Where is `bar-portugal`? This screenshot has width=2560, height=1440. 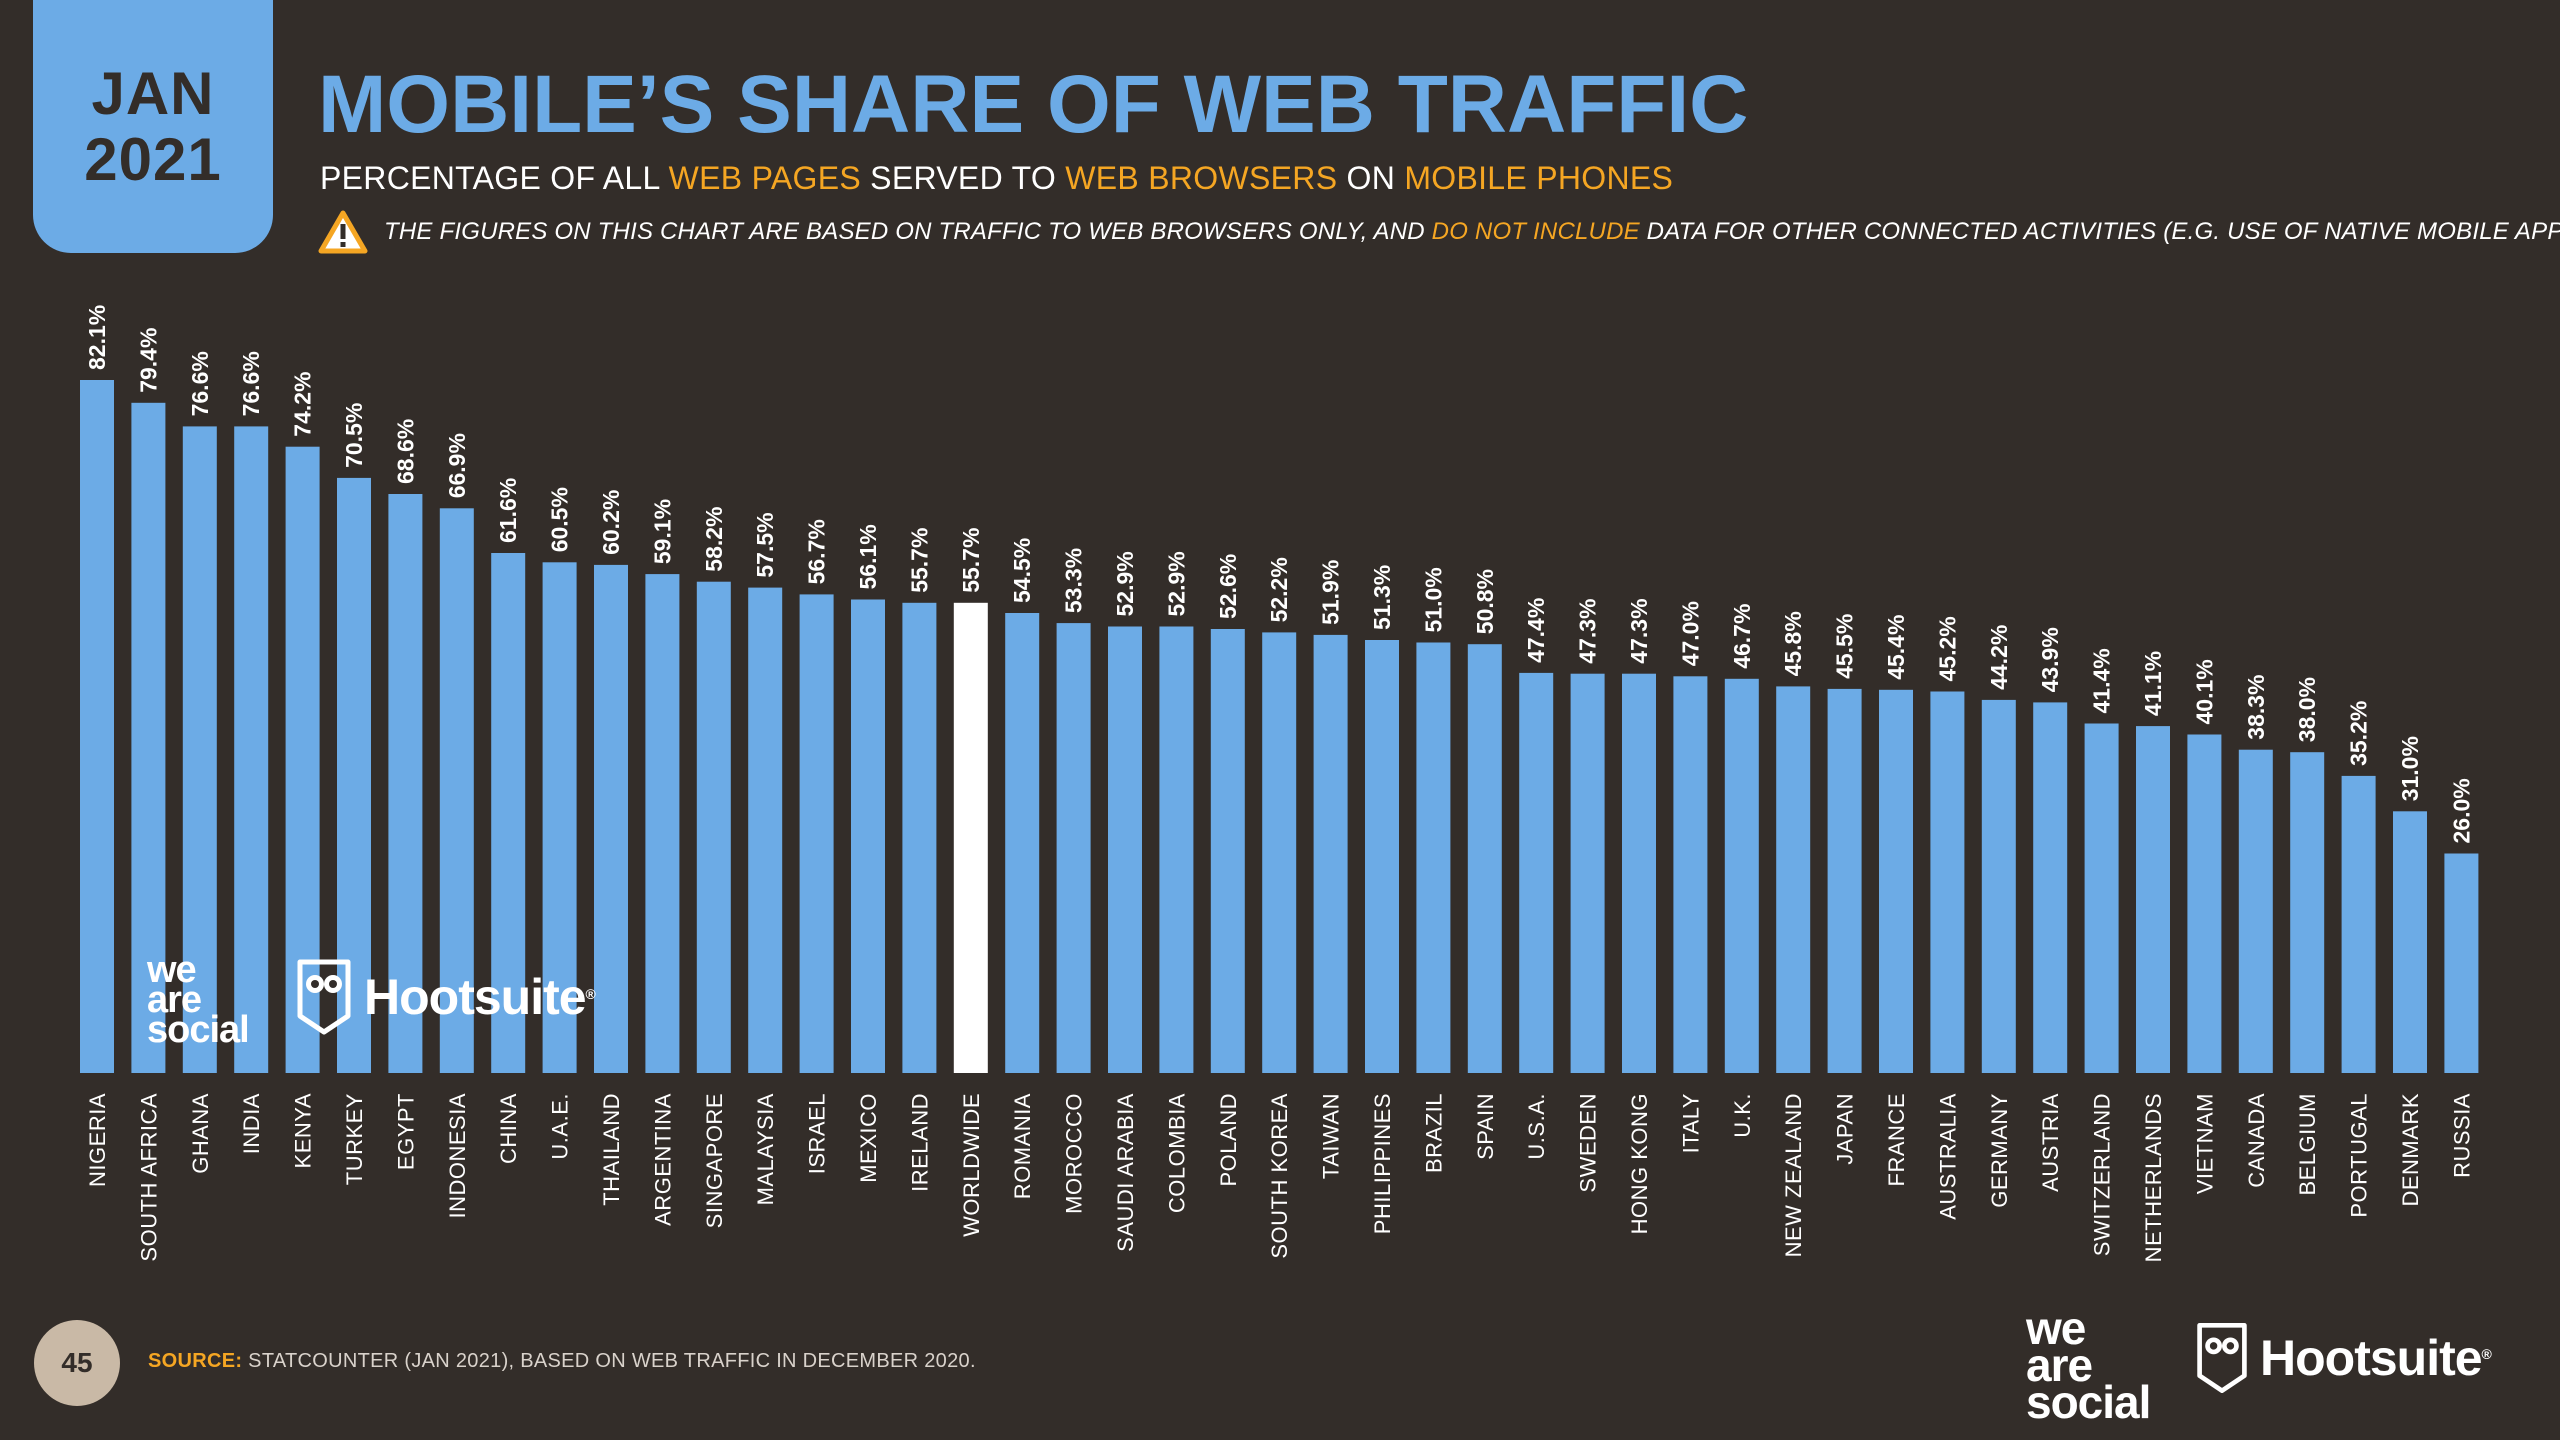 bar-portugal is located at coordinates (2358, 924).